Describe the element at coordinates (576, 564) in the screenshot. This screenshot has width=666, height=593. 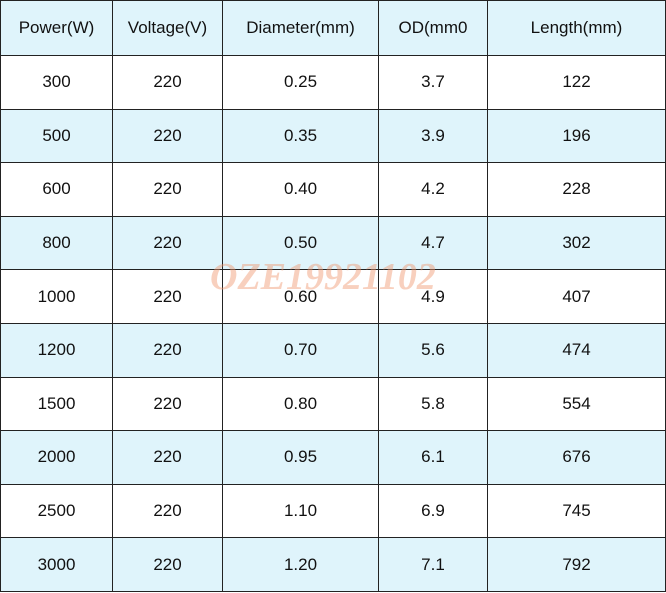
I see `table-cell: 792` at that location.